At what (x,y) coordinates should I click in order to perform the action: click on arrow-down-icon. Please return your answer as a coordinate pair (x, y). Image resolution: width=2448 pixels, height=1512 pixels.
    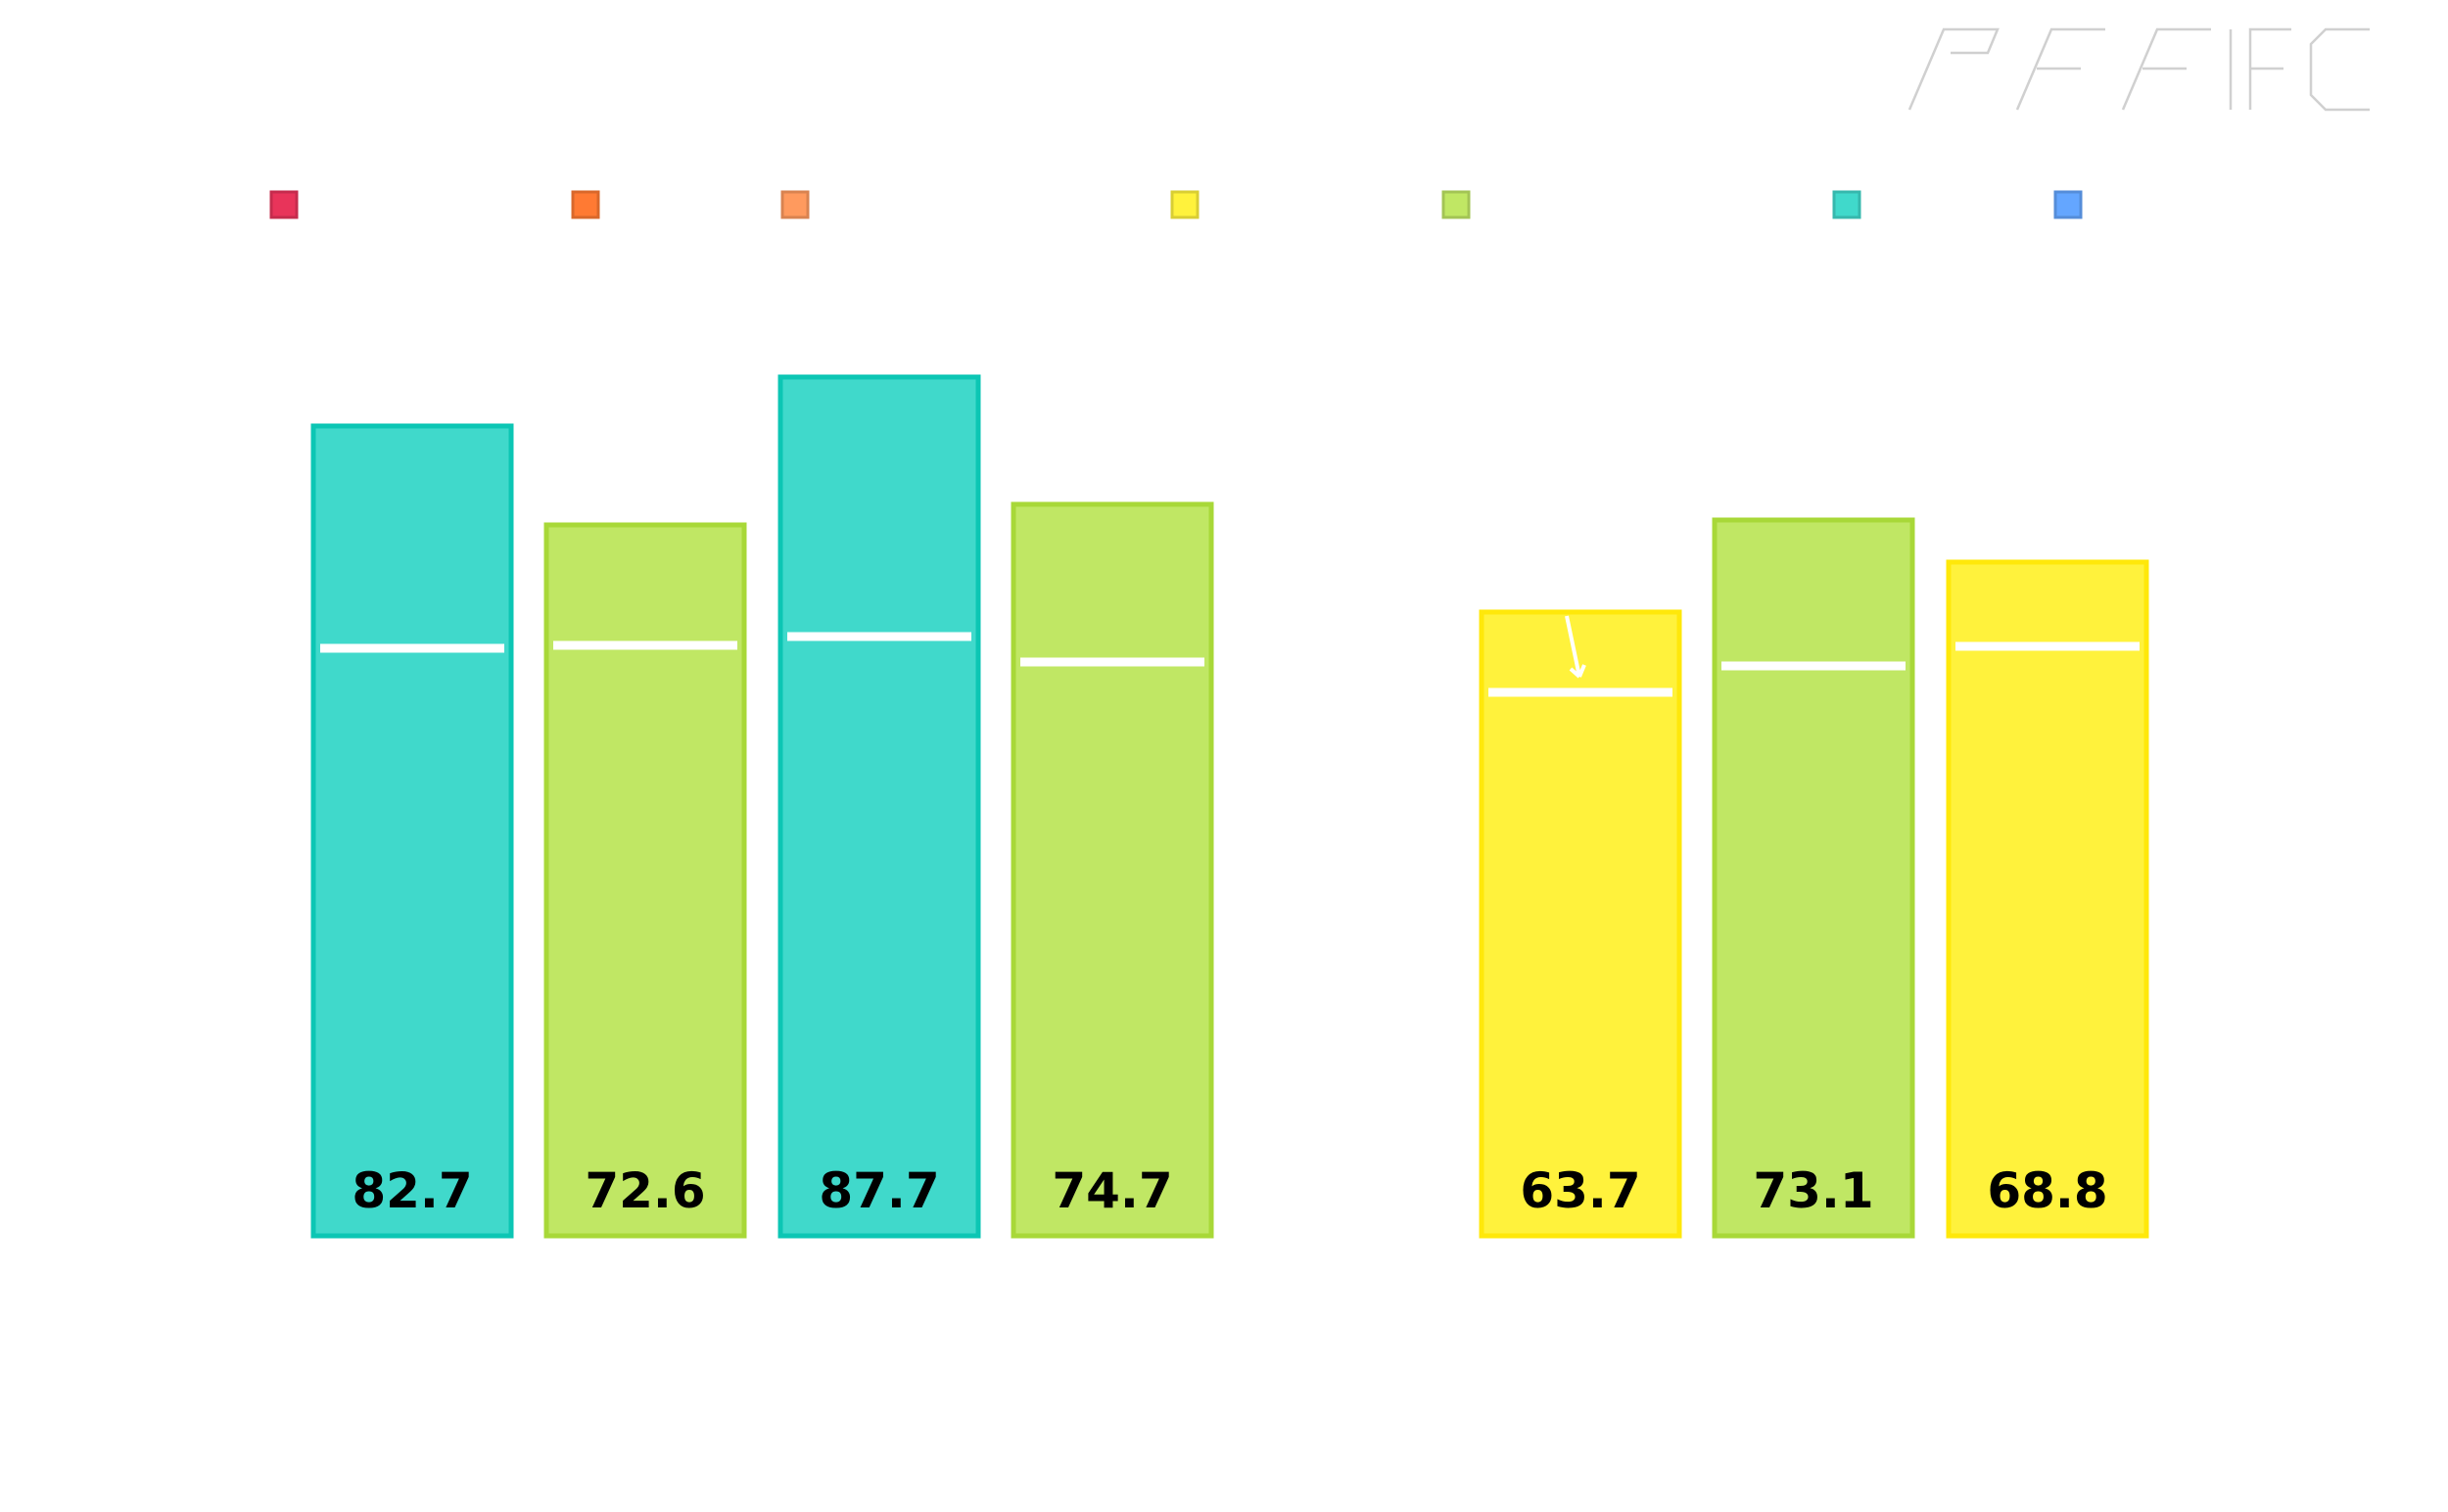
    Looking at the image, I should click on (1575, 647).